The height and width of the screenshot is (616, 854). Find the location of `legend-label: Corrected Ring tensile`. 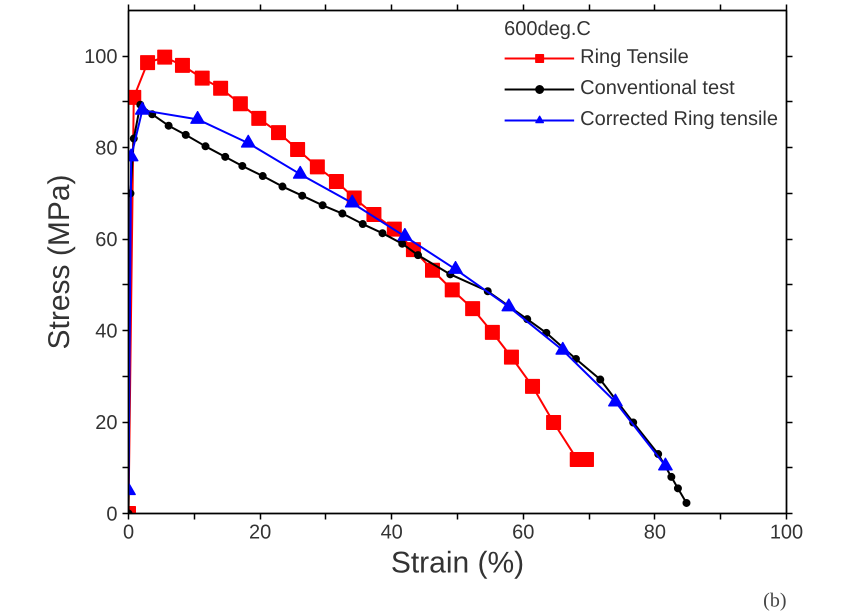

legend-label: Corrected Ring tensile is located at coordinates (679, 119).